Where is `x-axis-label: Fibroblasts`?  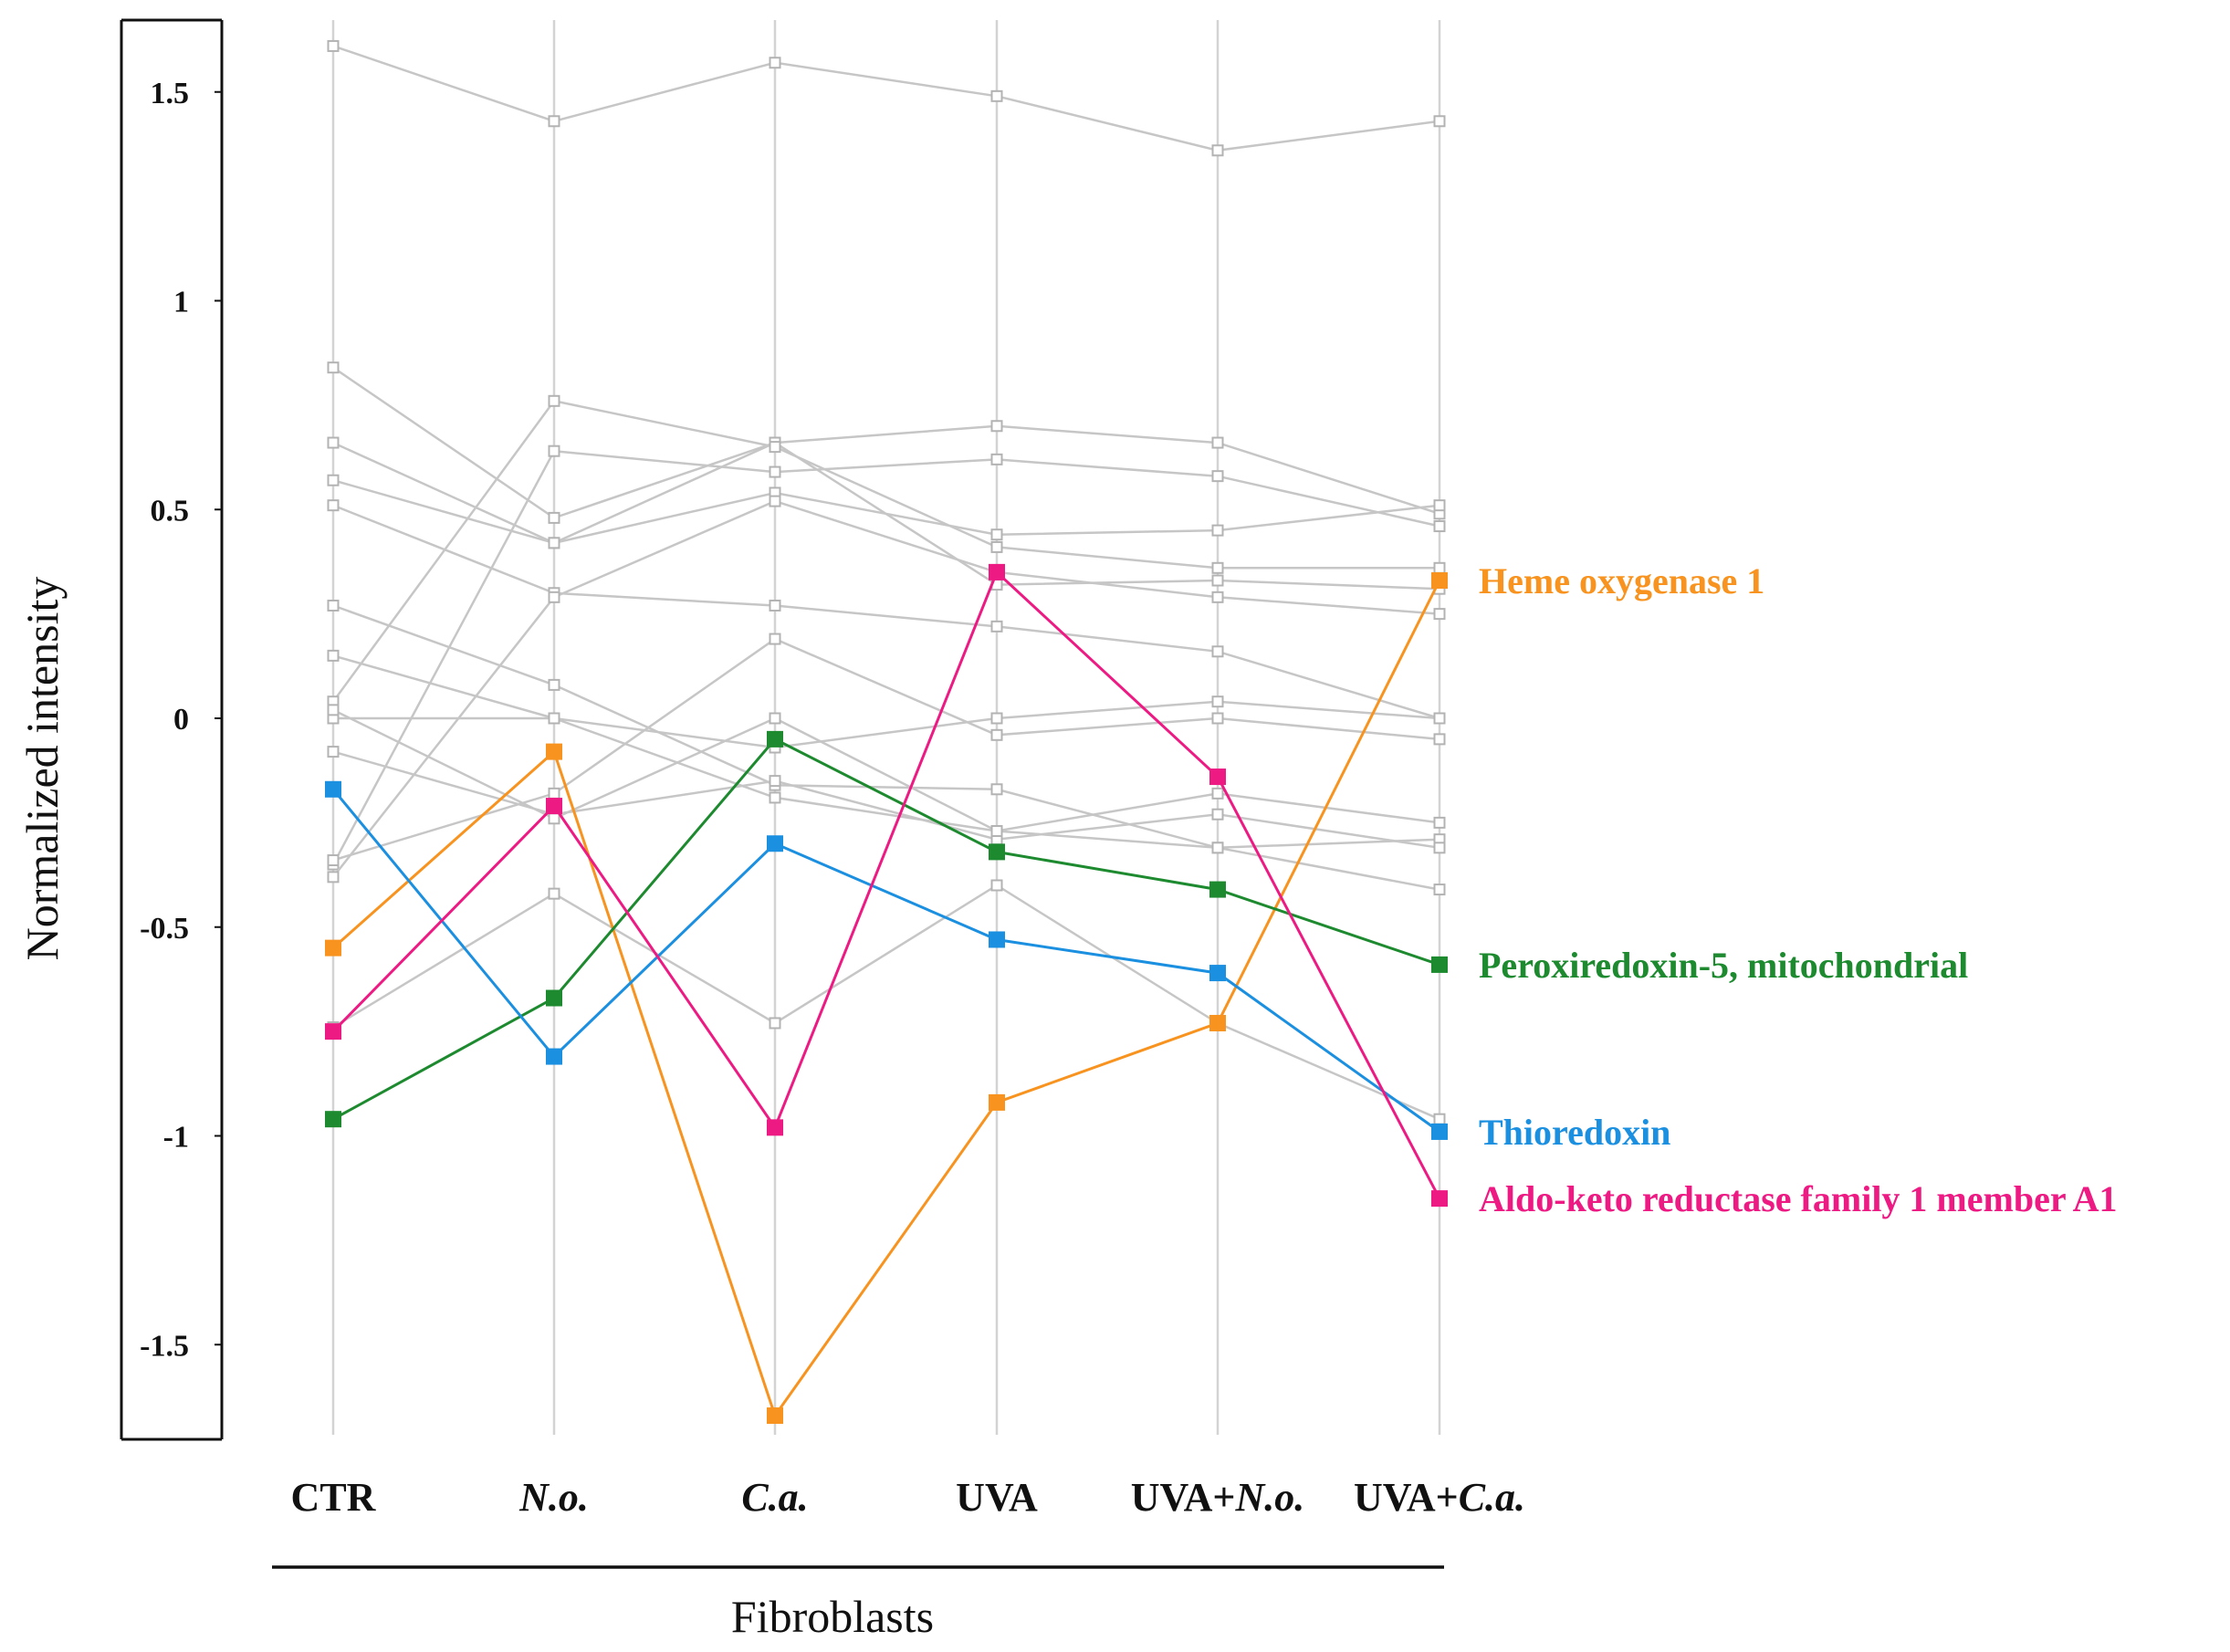
x-axis-label: Fibroblasts is located at coordinates (832, 1617).